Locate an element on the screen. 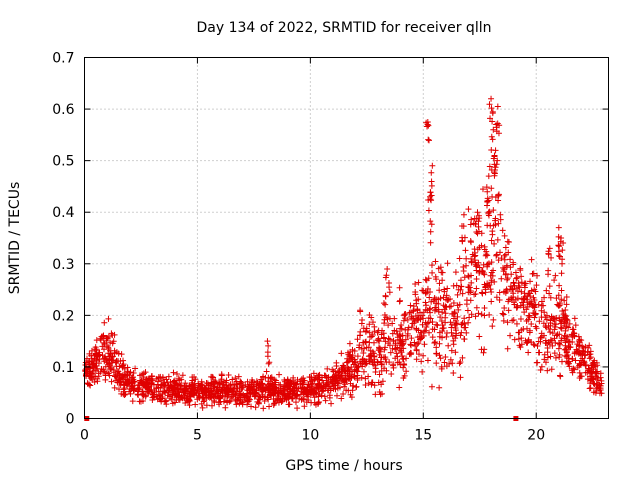 Image resolution: width=640 pixels, height=480 pixels. x-tick-label: 5 is located at coordinates (197, 436).